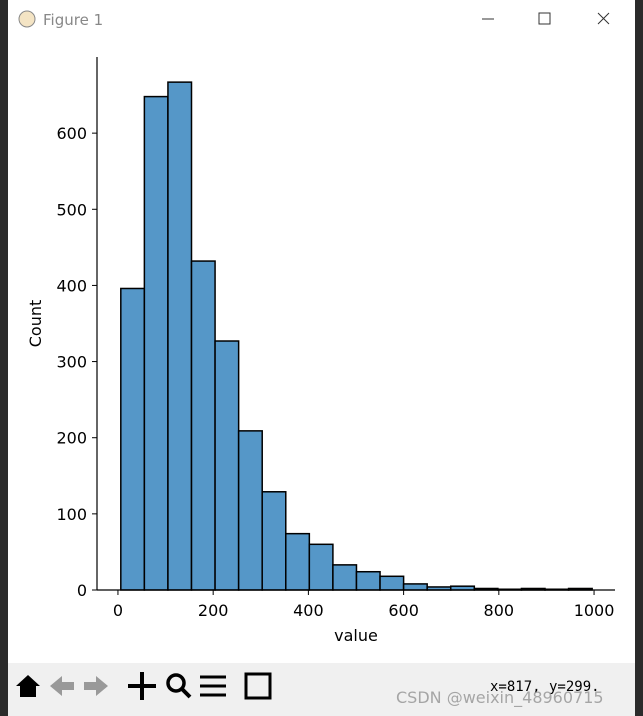 Image resolution: width=643 pixels, height=716 pixels. Describe the element at coordinates (27, 19) in the screenshot. I see `app-icon` at that location.